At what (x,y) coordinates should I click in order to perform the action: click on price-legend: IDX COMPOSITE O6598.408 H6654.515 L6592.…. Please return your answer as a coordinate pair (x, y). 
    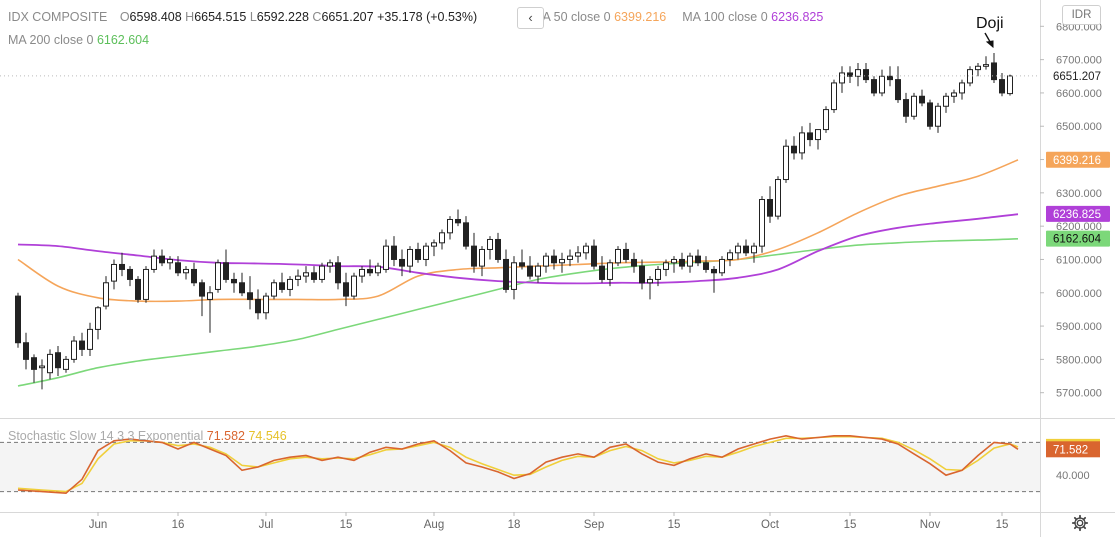
    Looking at the image, I should click on (416, 17).